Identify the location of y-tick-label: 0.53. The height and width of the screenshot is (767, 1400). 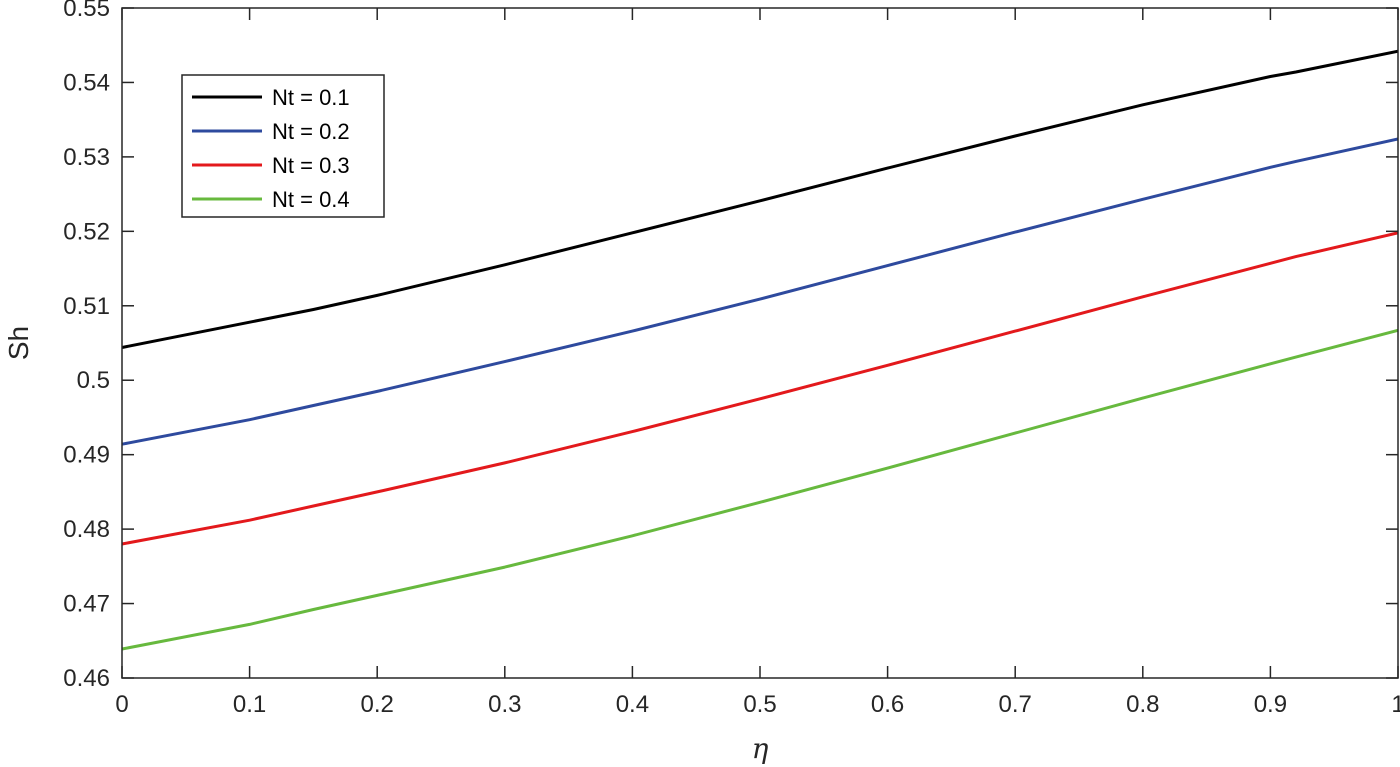
(86, 157).